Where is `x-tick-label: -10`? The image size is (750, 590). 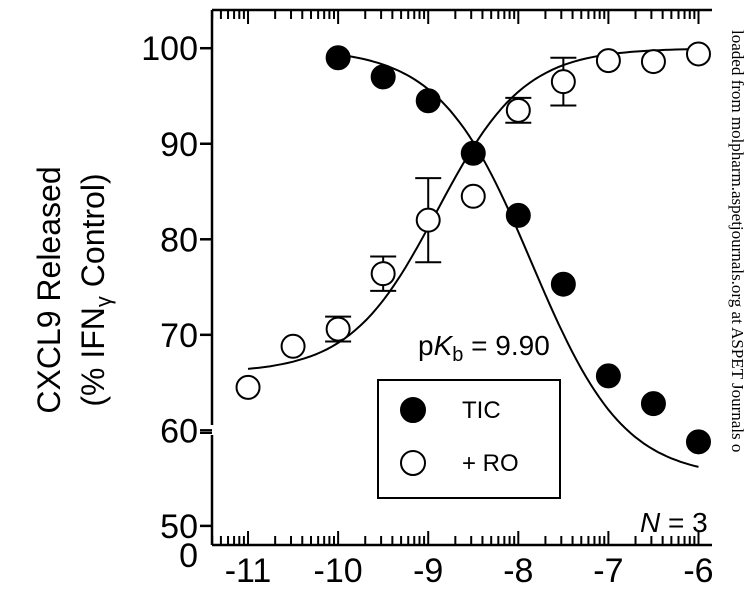 x-tick-label: -10 is located at coordinates (338, 571).